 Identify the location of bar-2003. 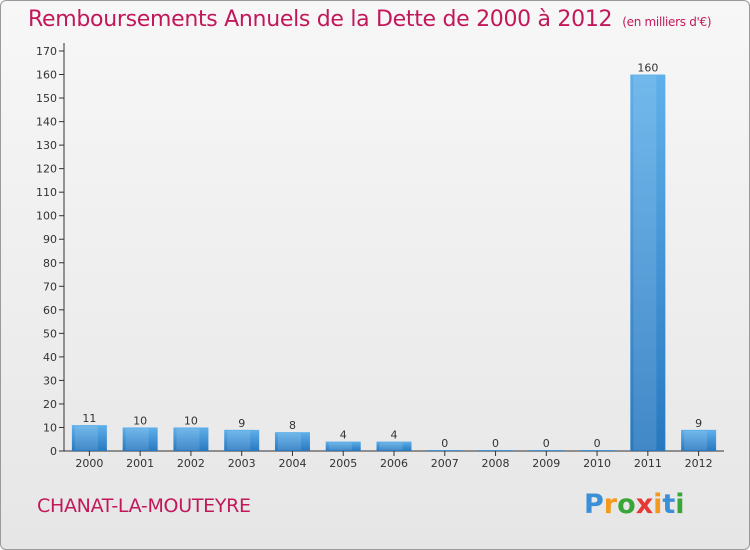
(242, 440).